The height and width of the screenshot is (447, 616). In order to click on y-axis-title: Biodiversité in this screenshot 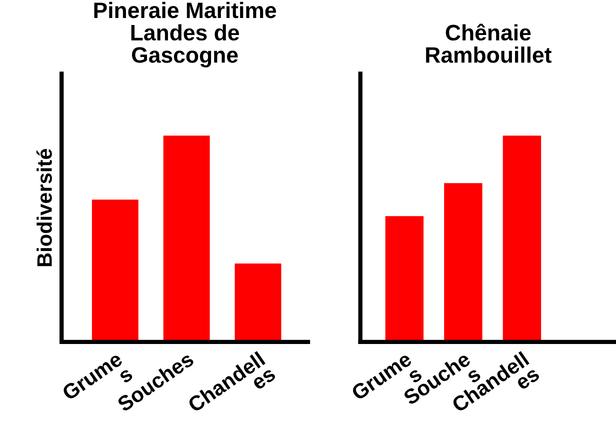, I will do `click(44, 207)`.